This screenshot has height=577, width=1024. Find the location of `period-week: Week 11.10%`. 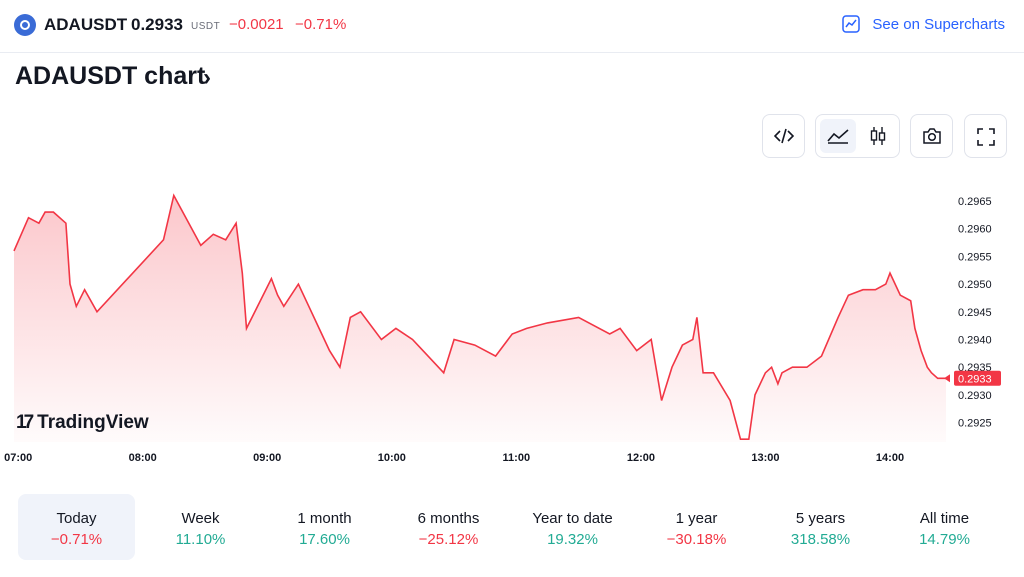

period-week: Week 11.10% is located at coordinates (200, 527).